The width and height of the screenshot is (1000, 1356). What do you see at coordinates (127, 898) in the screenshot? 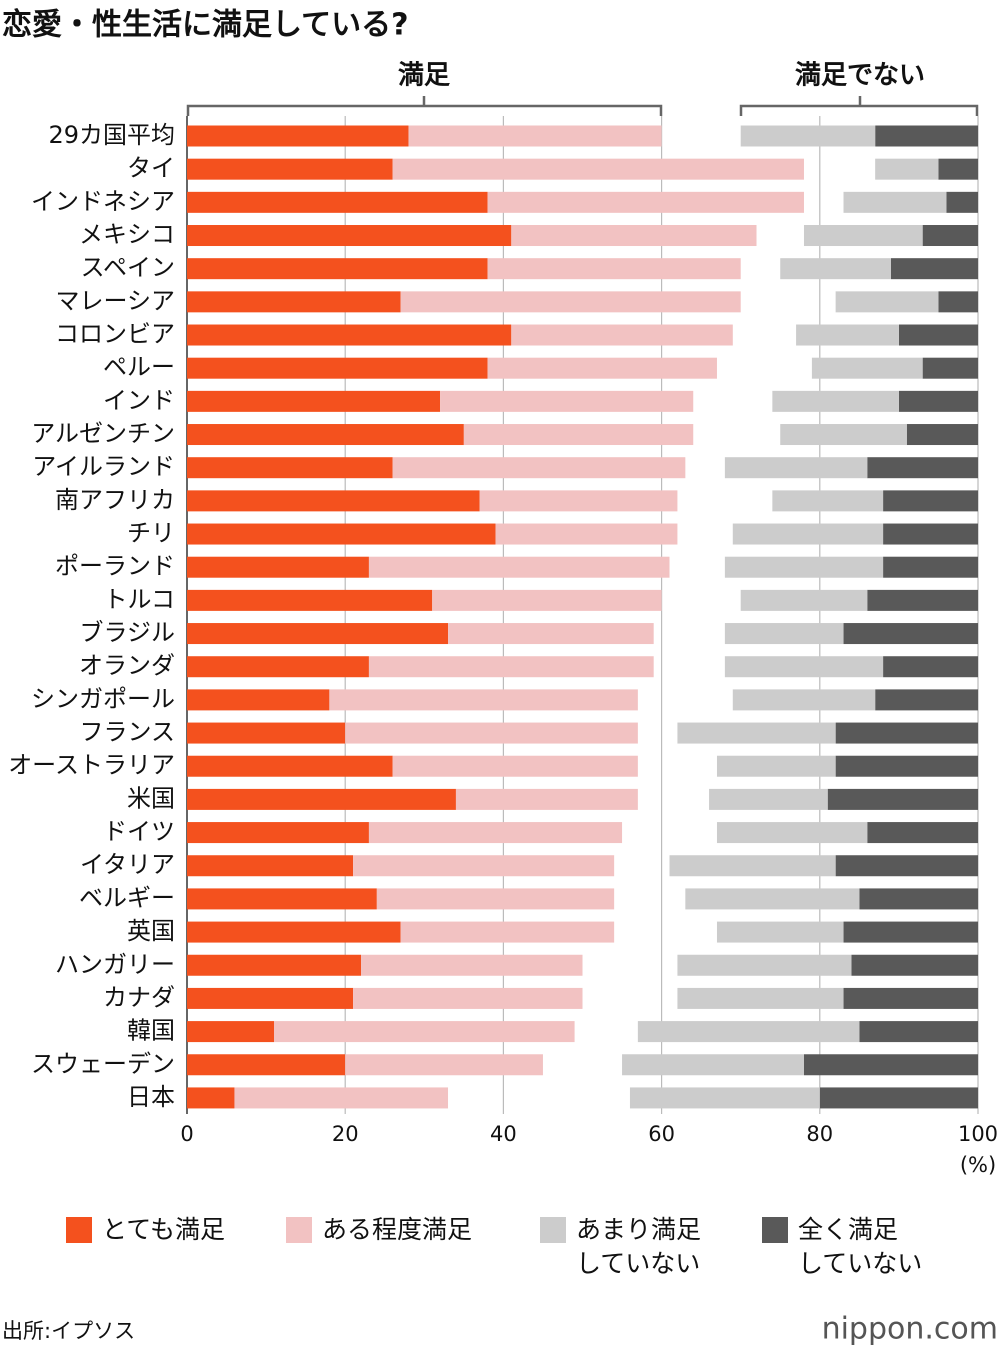
I see `y-tick-label: ベルギー` at bounding box center [127, 898].